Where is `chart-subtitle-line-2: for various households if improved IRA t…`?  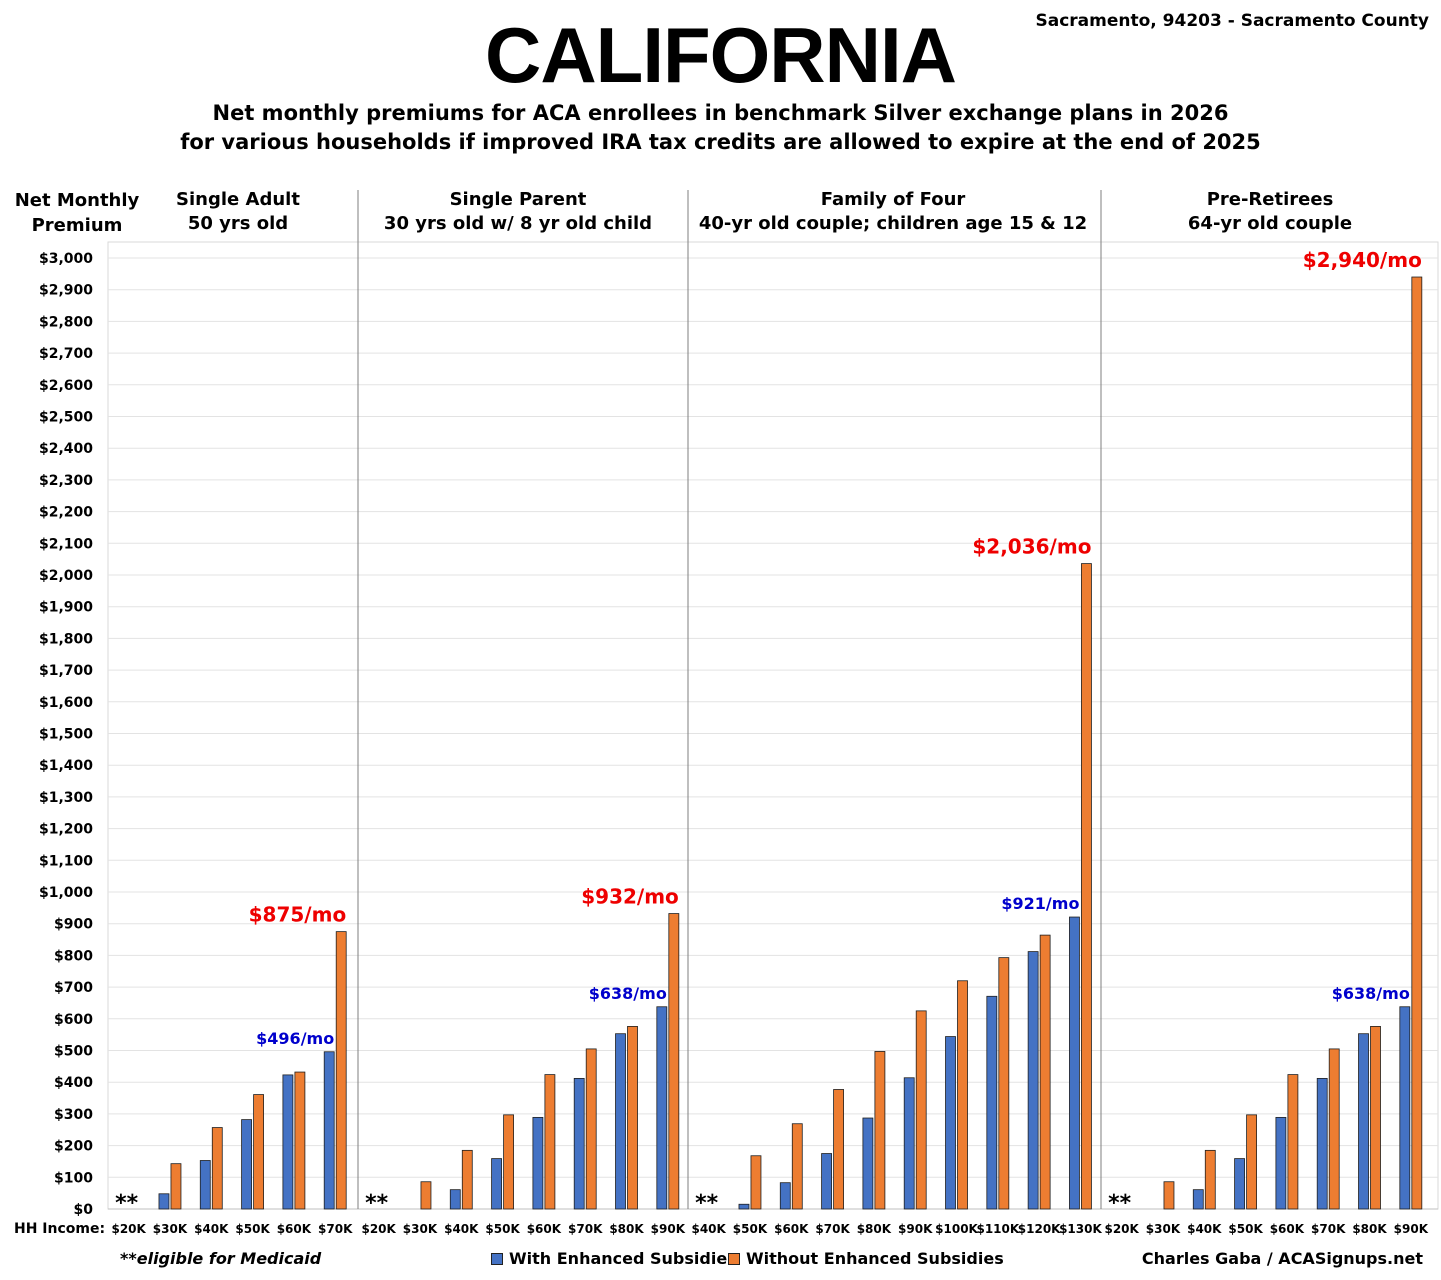 chart-subtitle-line-2: for various households if improved IRA t… is located at coordinates (720, 142).